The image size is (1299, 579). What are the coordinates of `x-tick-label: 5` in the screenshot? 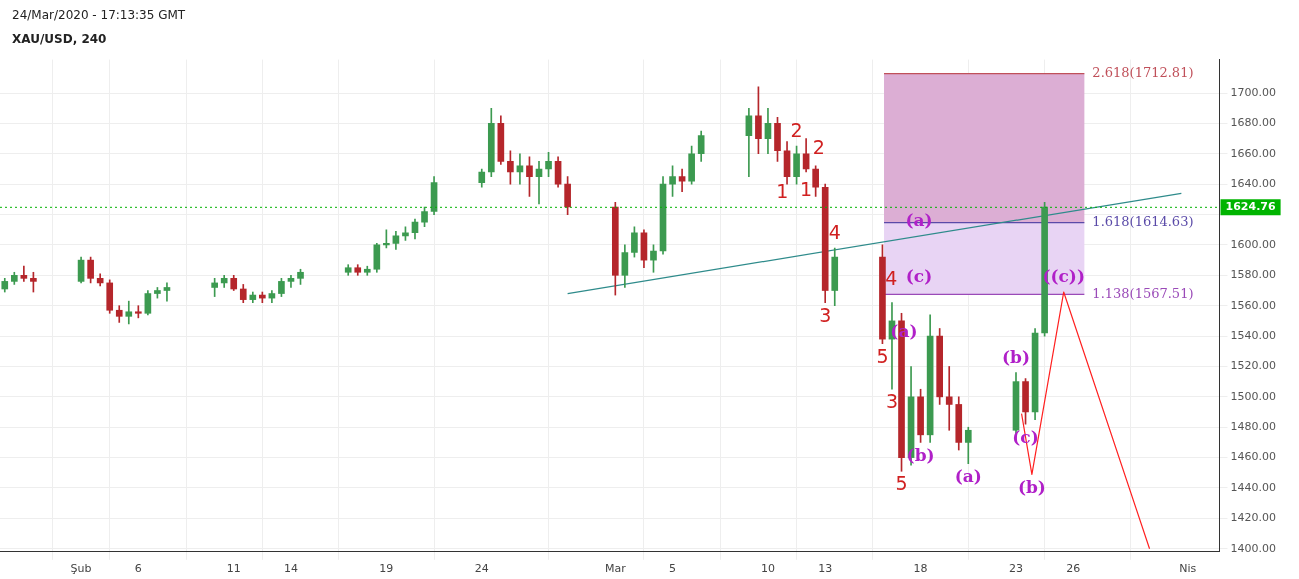 It's located at (673, 569).